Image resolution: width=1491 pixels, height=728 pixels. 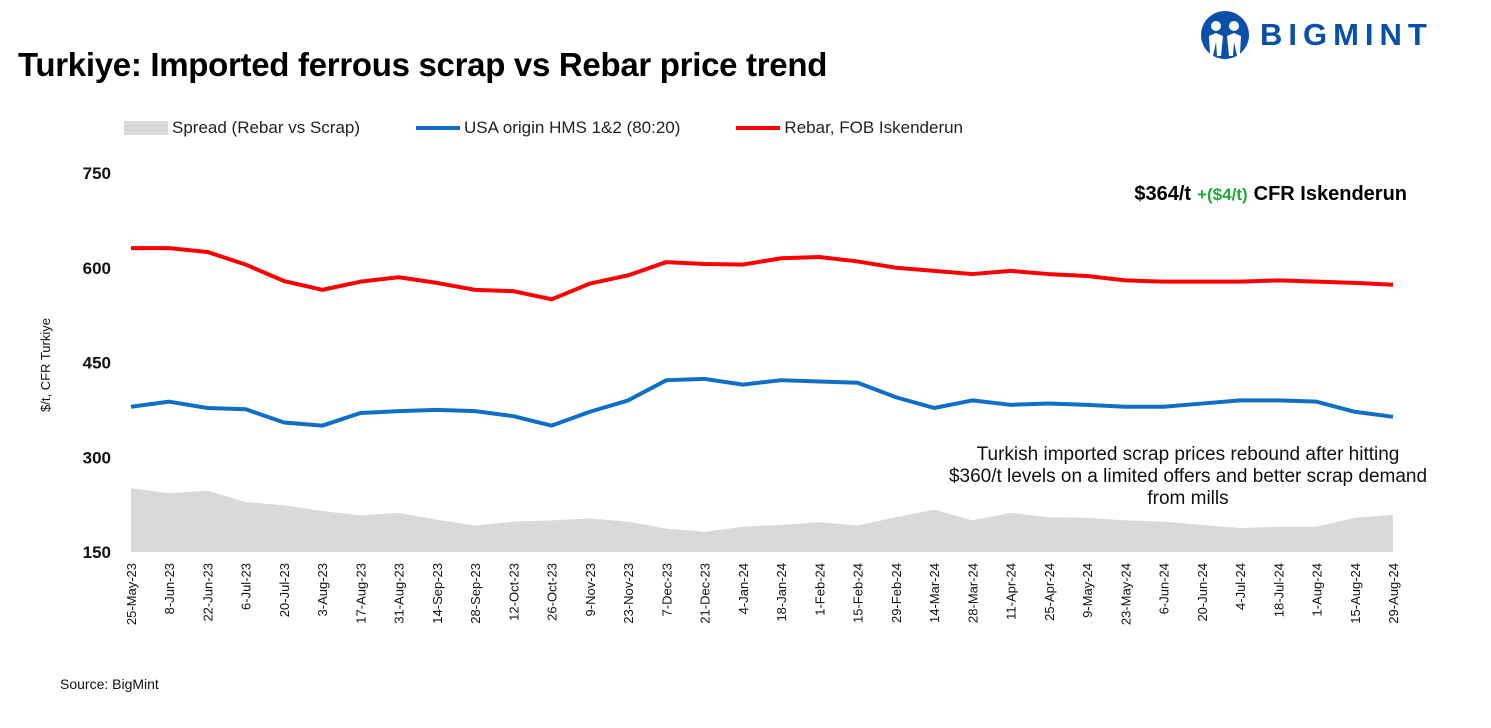 What do you see at coordinates (1240, 586) in the screenshot?
I see `x-tick-label: 4-Jul-24` at bounding box center [1240, 586].